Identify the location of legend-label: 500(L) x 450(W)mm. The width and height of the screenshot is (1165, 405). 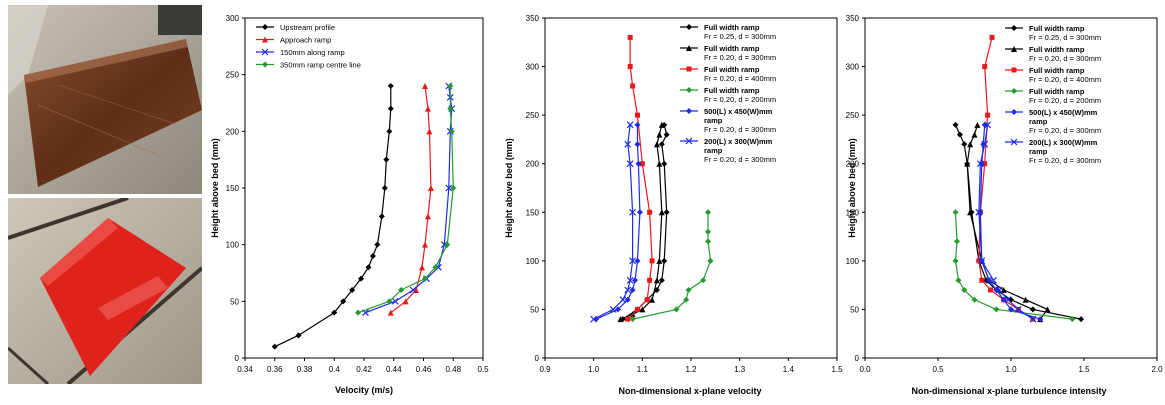
(1063, 112).